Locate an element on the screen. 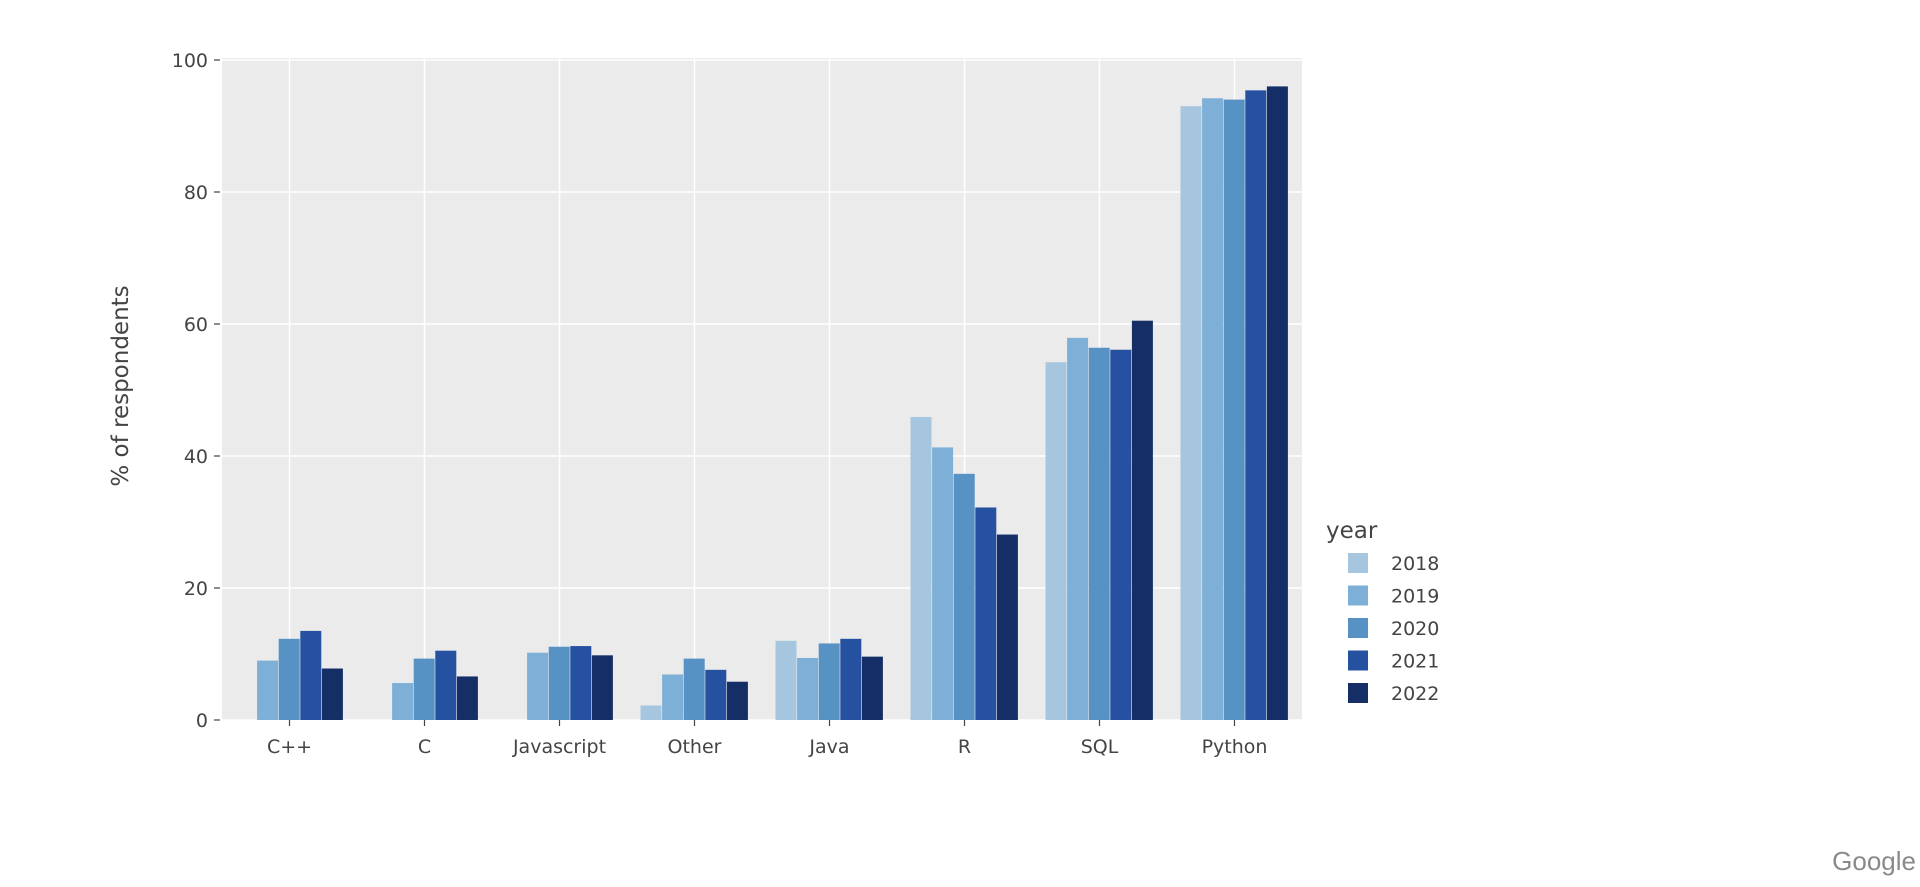 The height and width of the screenshot is (887, 1920). legend-label: 2018 is located at coordinates (1415, 564).